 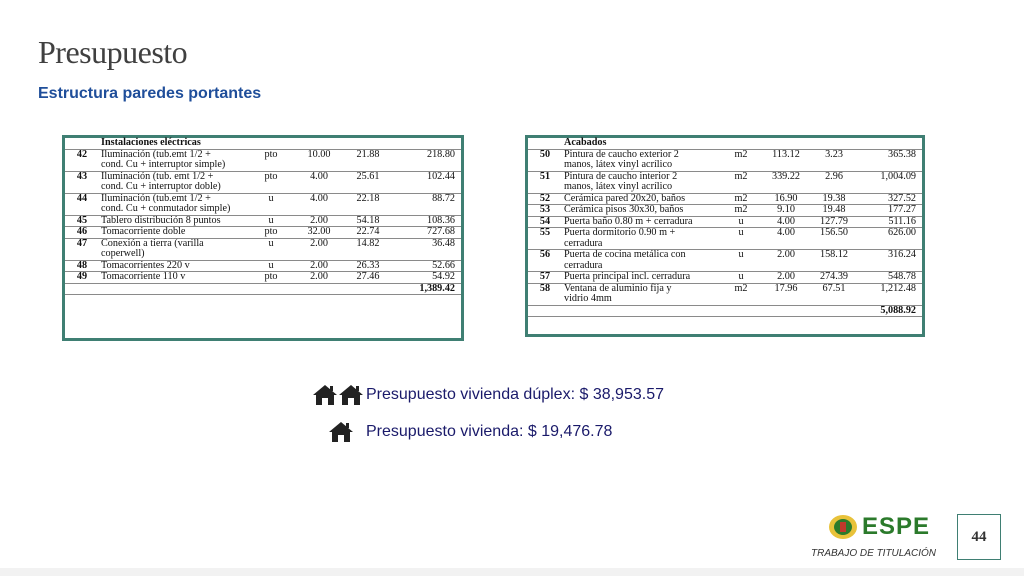 I want to click on row-number: 54, so click(x=545, y=222).